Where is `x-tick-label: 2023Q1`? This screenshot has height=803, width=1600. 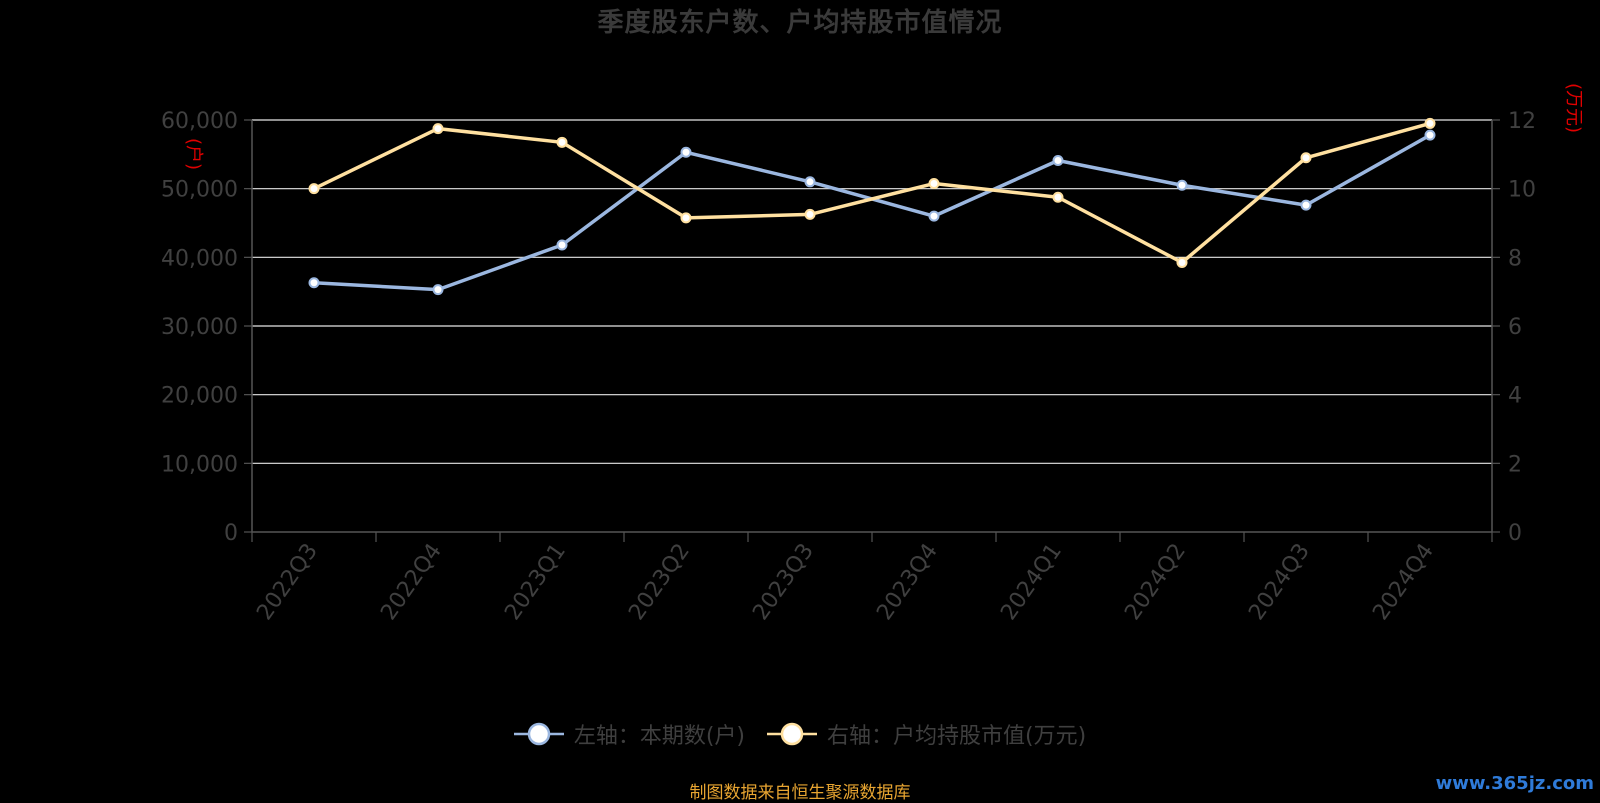
x-tick-label: 2023Q1 is located at coordinates (535, 582).